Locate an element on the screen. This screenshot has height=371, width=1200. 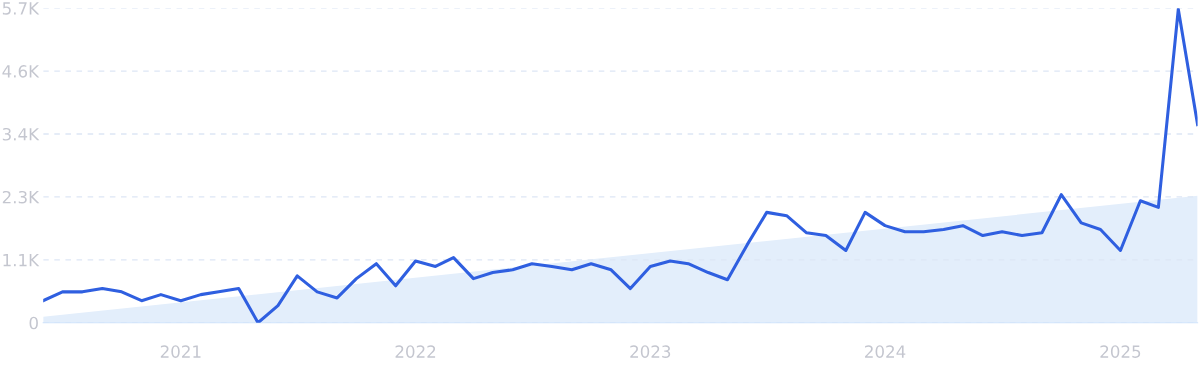
y-tick-label: 2.3K is located at coordinates (21, 197).